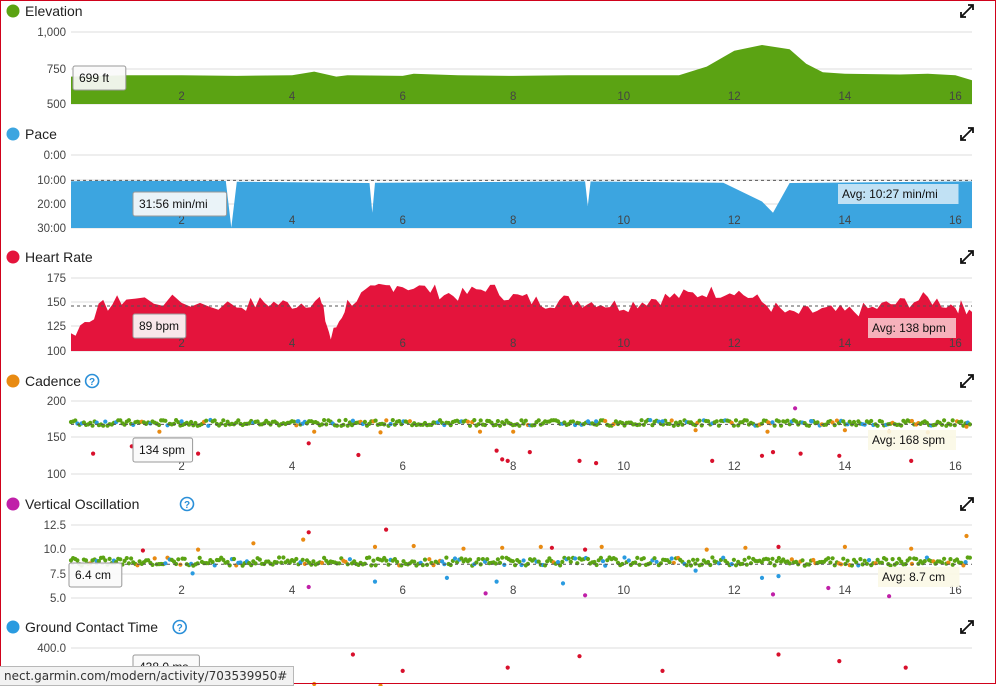  I want to click on hover-tooltip: 699 ft, so click(99, 78).